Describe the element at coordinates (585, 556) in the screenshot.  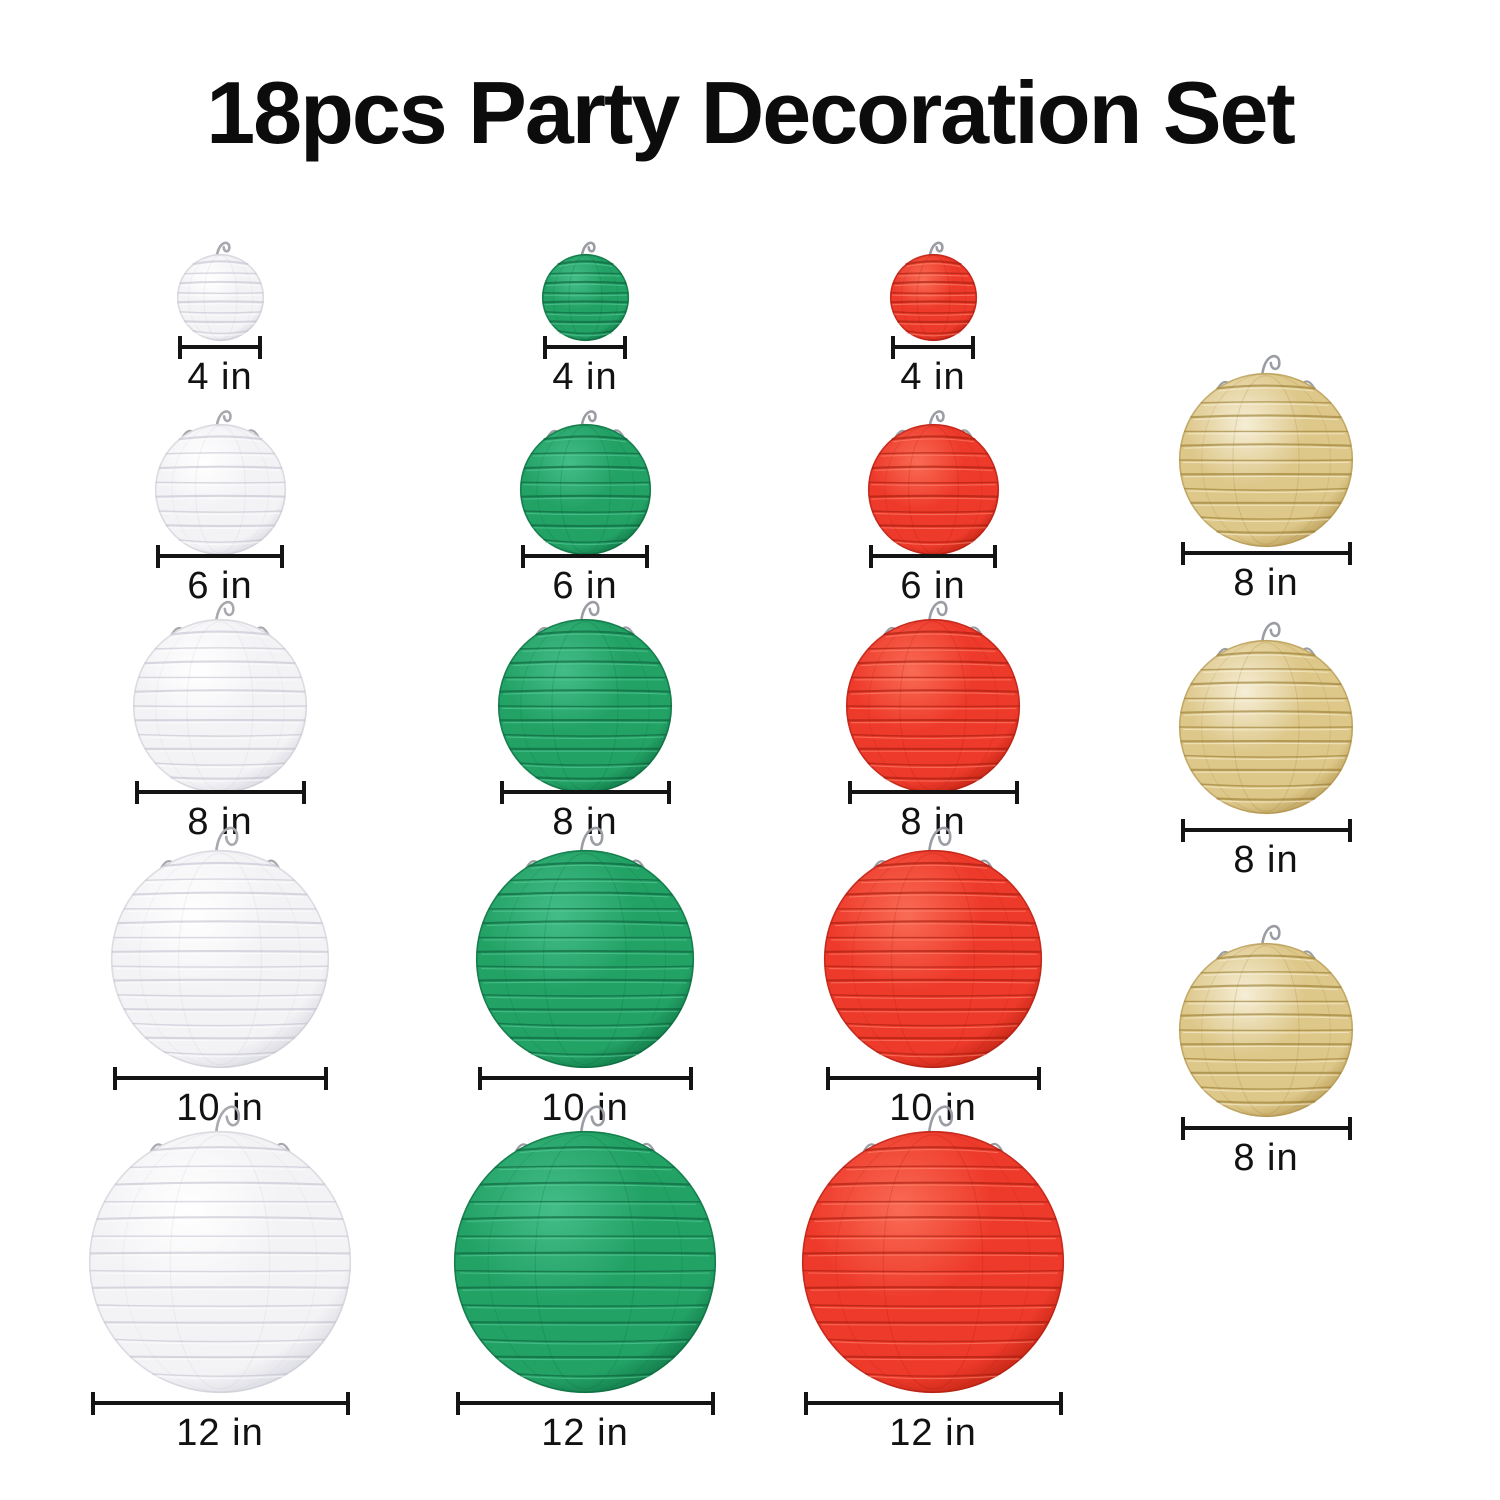
I see `dimension-line-green-6in` at that location.